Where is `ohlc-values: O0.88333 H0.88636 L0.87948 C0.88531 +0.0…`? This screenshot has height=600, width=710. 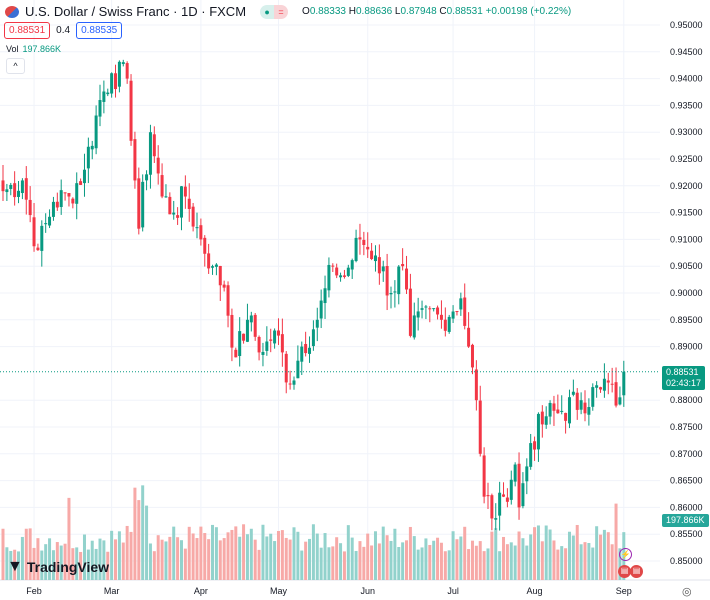 ohlc-values: O0.88333 H0.88636 L0.87948 C0.88531 +0.0… is located at coordinates (437, 11).